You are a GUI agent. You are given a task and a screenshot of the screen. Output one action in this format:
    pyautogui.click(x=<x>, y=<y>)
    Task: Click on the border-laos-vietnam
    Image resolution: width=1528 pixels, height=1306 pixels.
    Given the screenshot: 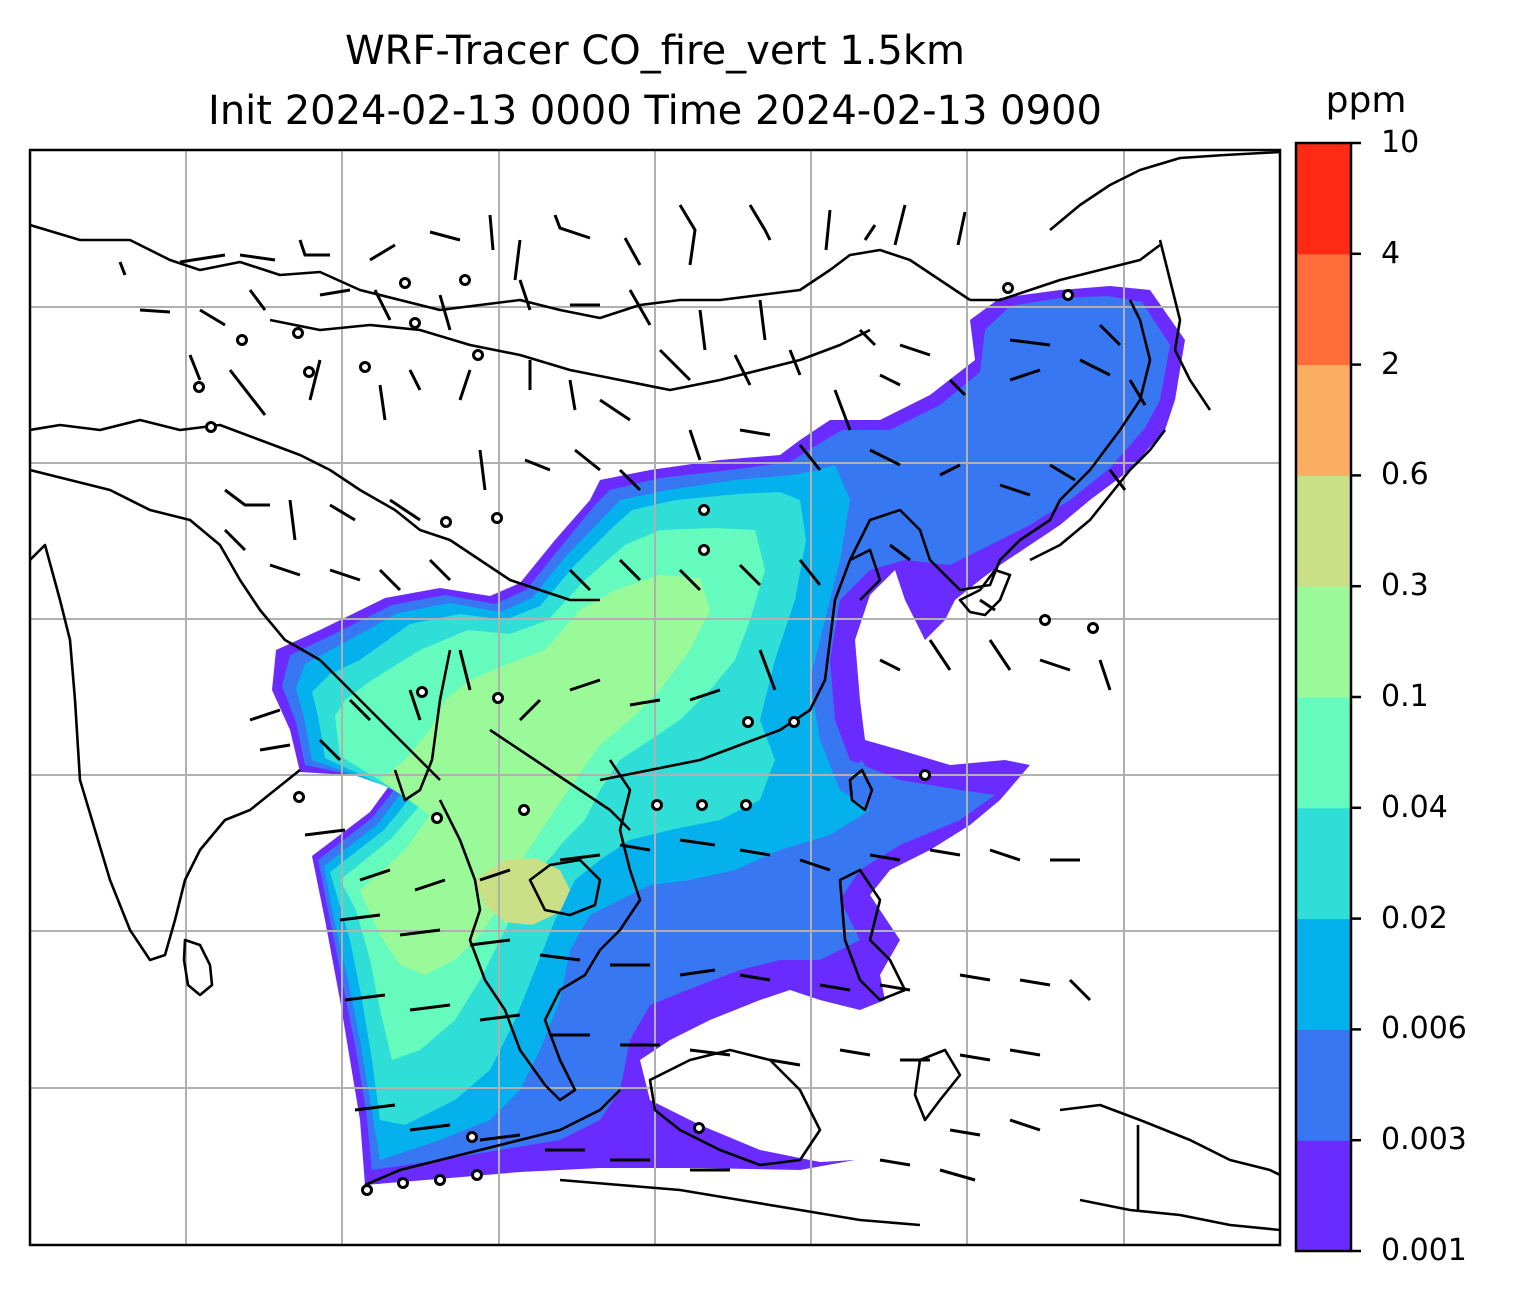 What is the action you would take?
    pyautogui.click(x=560, y=779)
    